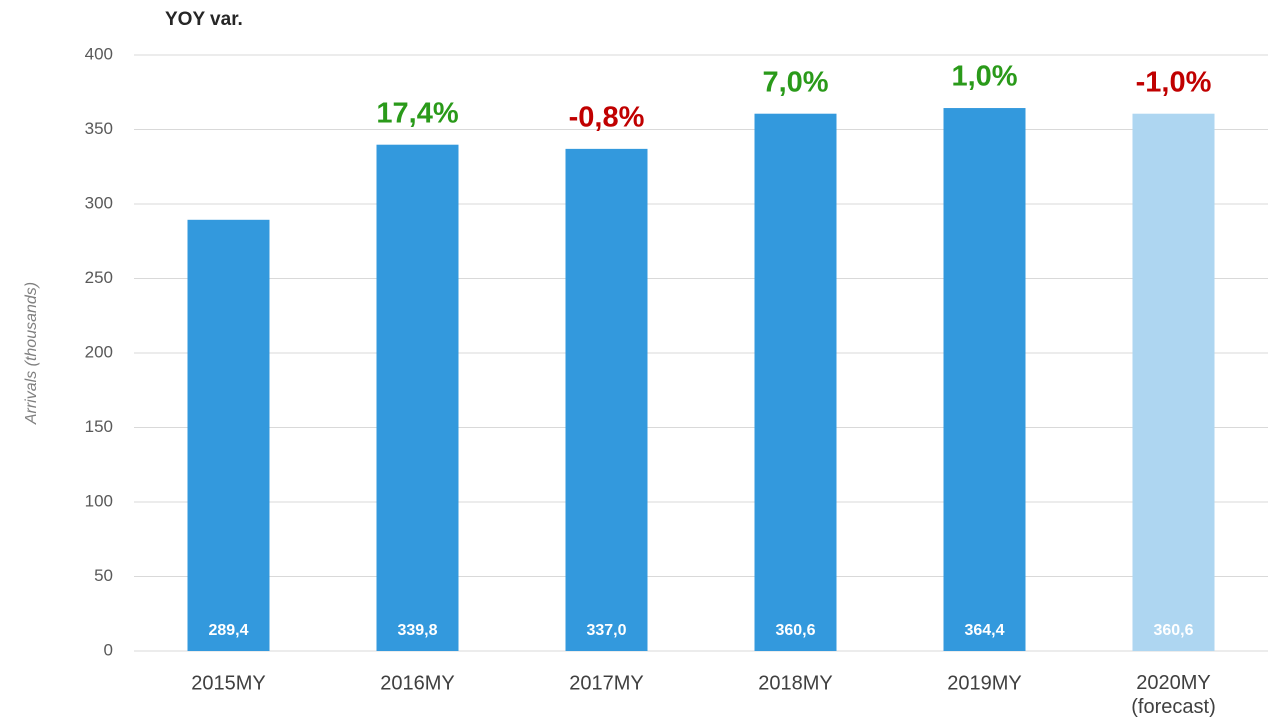 This screenshot has height=727, width=1272. Describe the element at coordinates (606, 630) in the screenshot. I see `value-label: 337,0` at that location.